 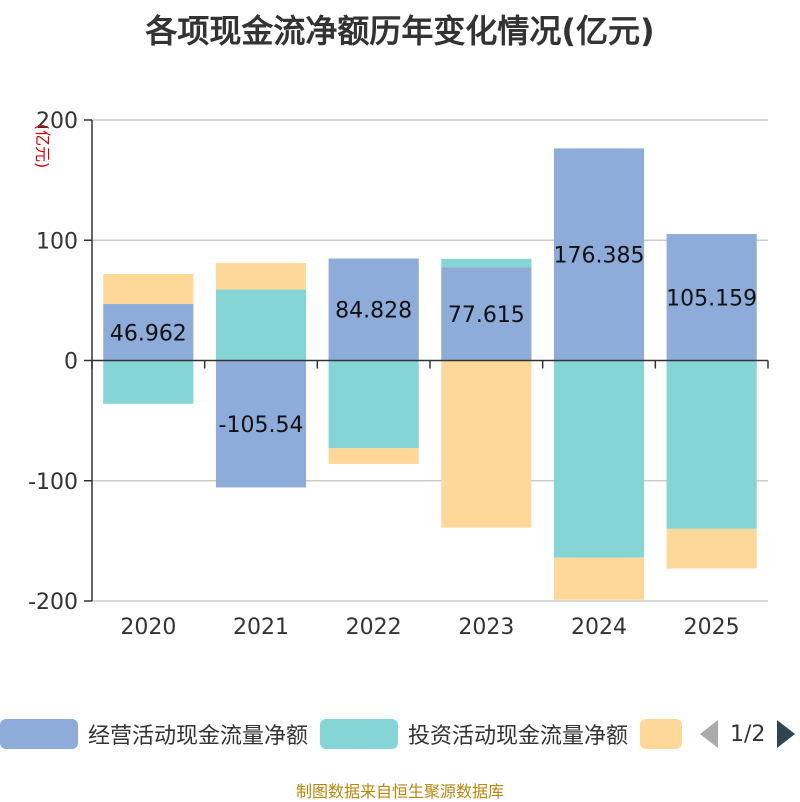 I want to click on bar-series-0-2020, so click(x=148, y=332).